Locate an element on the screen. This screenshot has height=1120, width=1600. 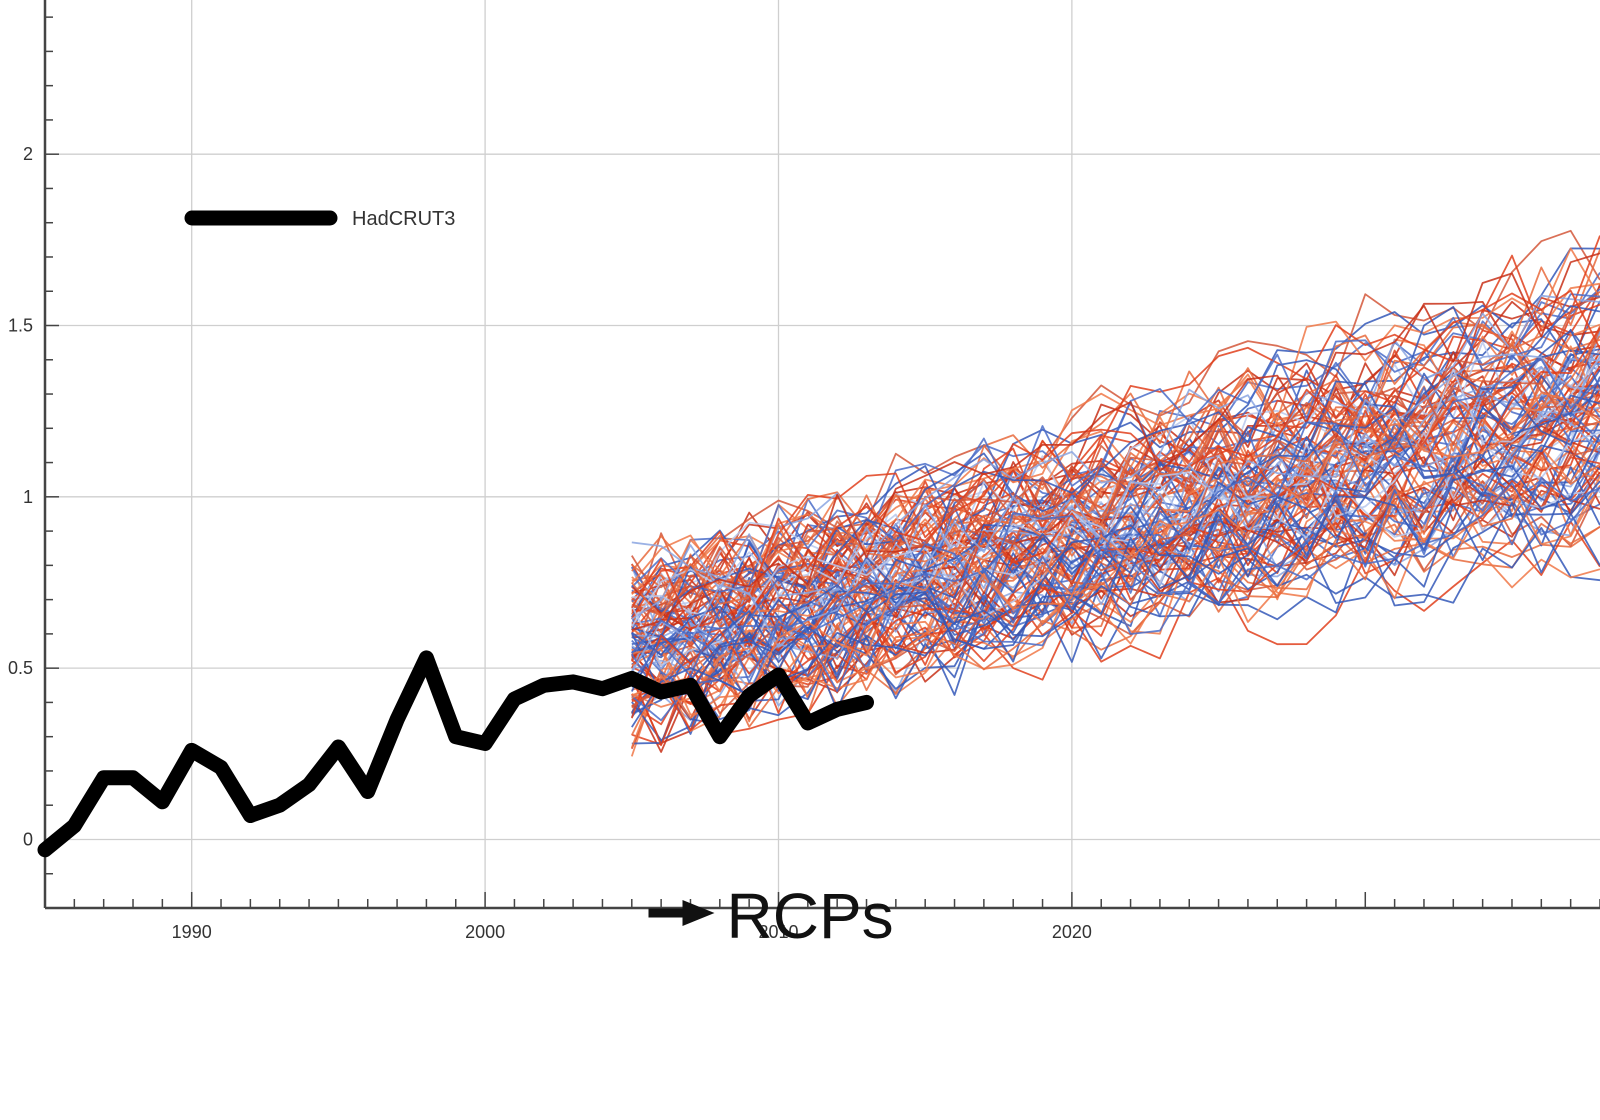
x-tick-label: 2010 is located at coordinates (778, 932).